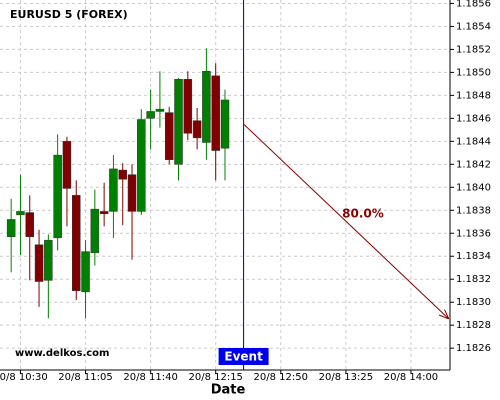  Describe the element at coordinates (473, 49) in the screenshot. I see `y-tick-label: 1.1852` at that location.